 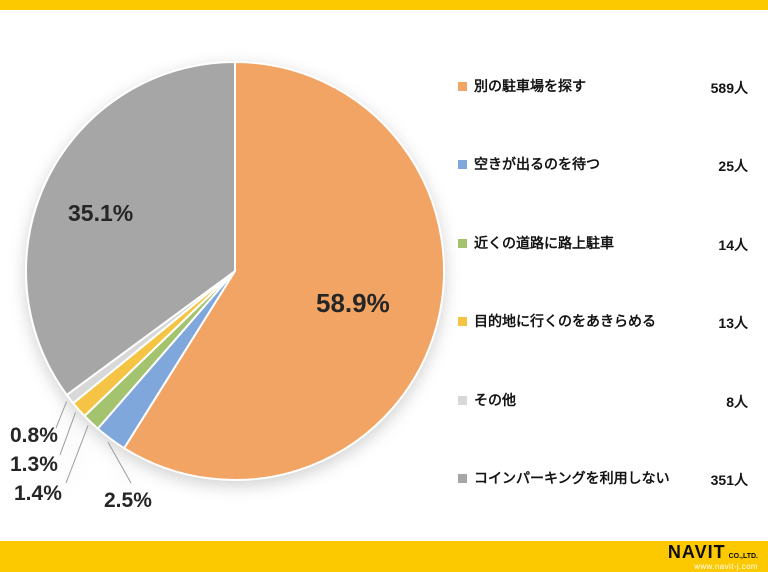 What do you see at coordinates (101, 213) in the screenshot?
I see `percent-label-gray-slice: 35.1%` at bounding box center [101, 213].